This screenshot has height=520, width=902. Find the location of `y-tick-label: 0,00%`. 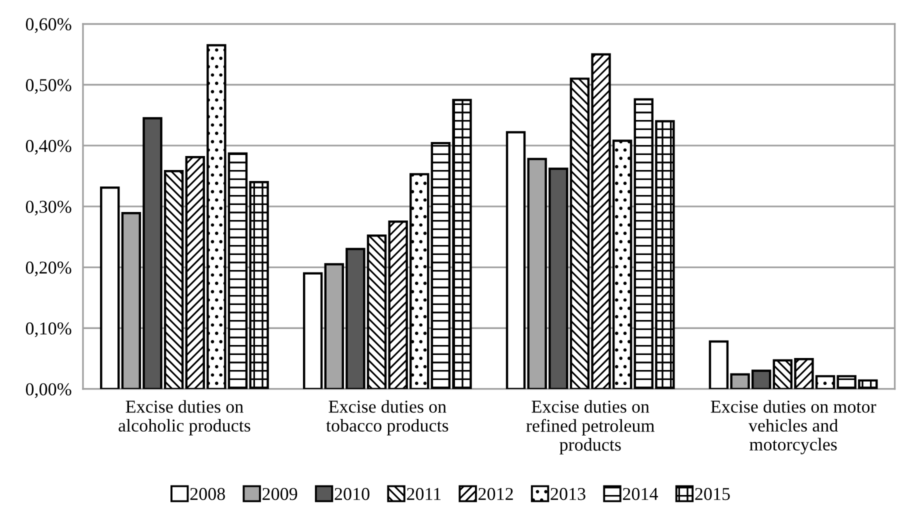

y-tick-label: 0,00% is located at coordinates (49, 390).